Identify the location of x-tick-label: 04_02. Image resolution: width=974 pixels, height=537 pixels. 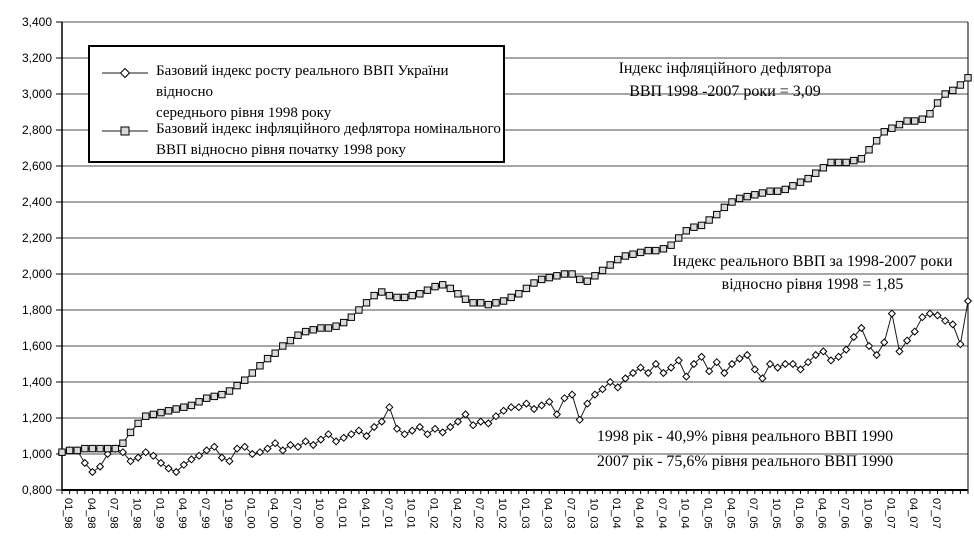
(456, 513).